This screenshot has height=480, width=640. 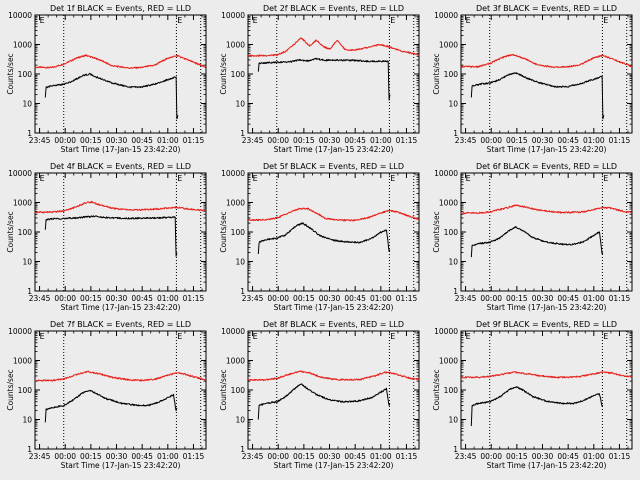 What do you see at coordinates (324, 238) in the screenshot?
I see `det5f-events-black-series` at bounding box center [324, 238].